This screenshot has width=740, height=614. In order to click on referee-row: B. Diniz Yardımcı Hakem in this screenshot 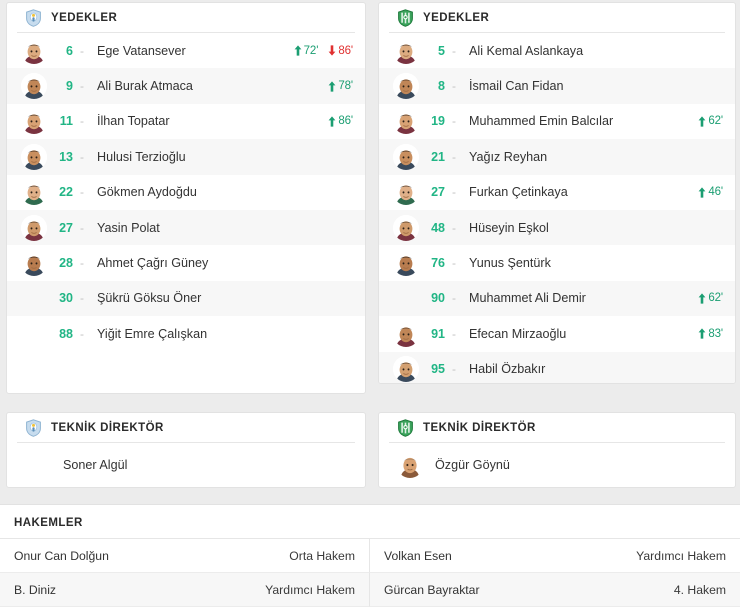, I will do `click(185, 590)`.